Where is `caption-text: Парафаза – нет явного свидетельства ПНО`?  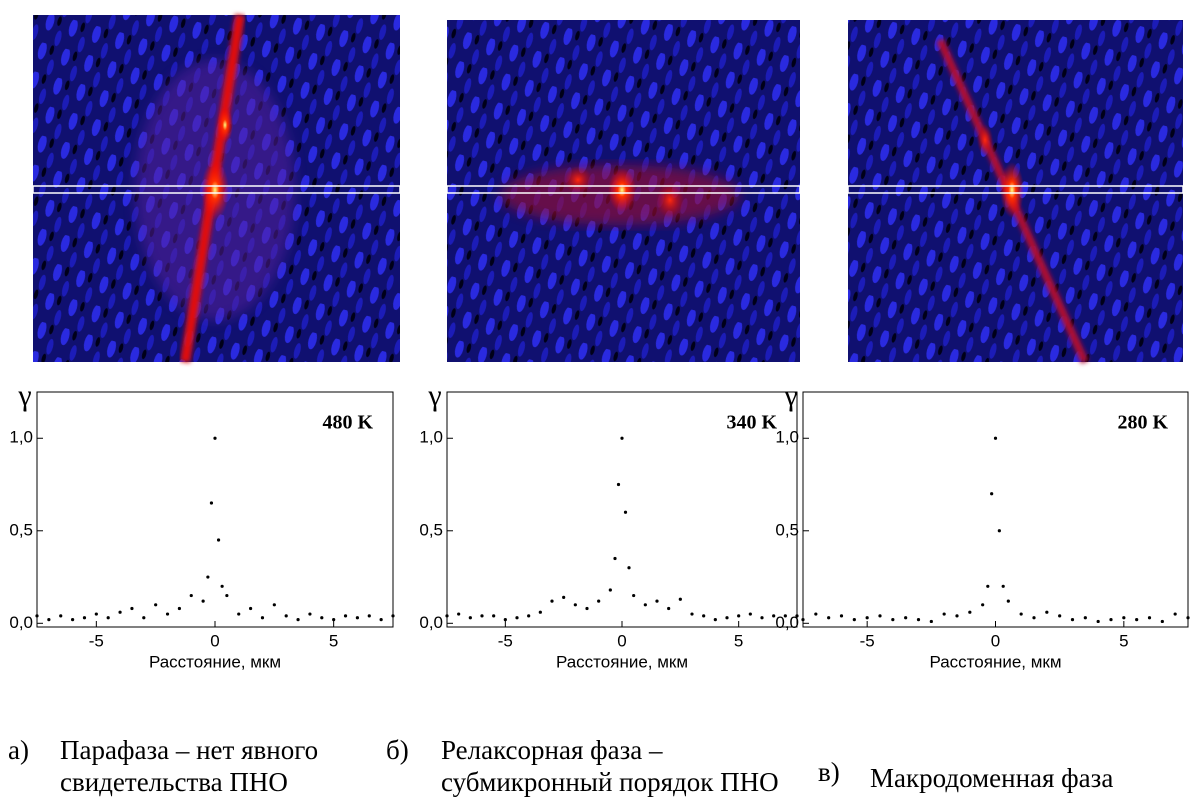
caption-text: Парафаза – нет явного свидетельства ПНО is located at coordinates (189, 766).